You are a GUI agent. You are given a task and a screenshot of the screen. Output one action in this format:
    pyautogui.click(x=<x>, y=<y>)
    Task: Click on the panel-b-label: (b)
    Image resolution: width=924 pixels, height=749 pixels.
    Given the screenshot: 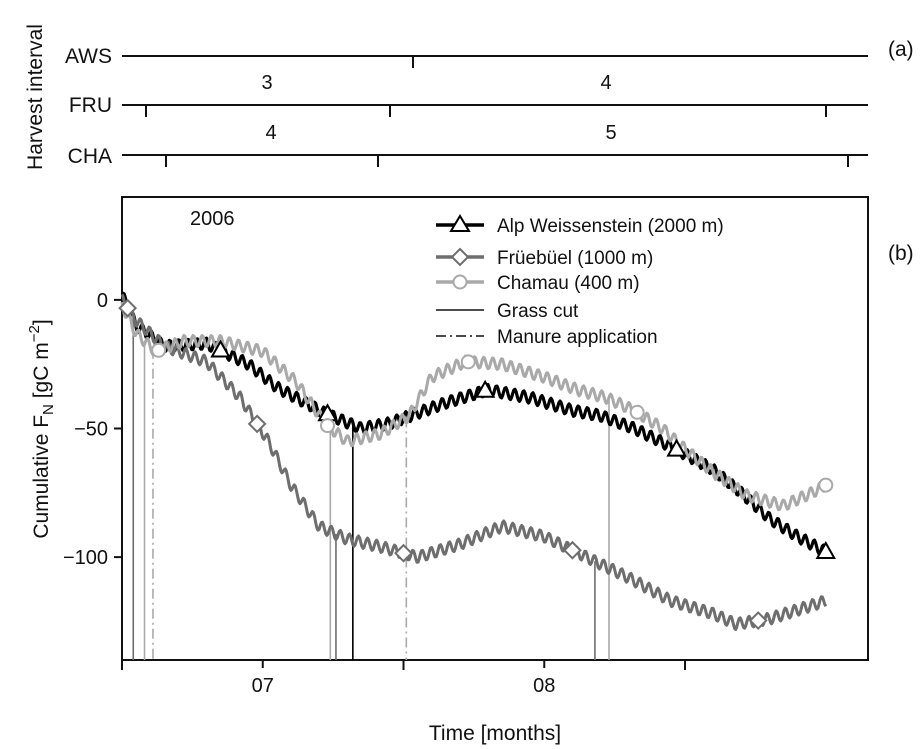 What is the action you would take?
    pyautogui.click(x=901, y=253)
    